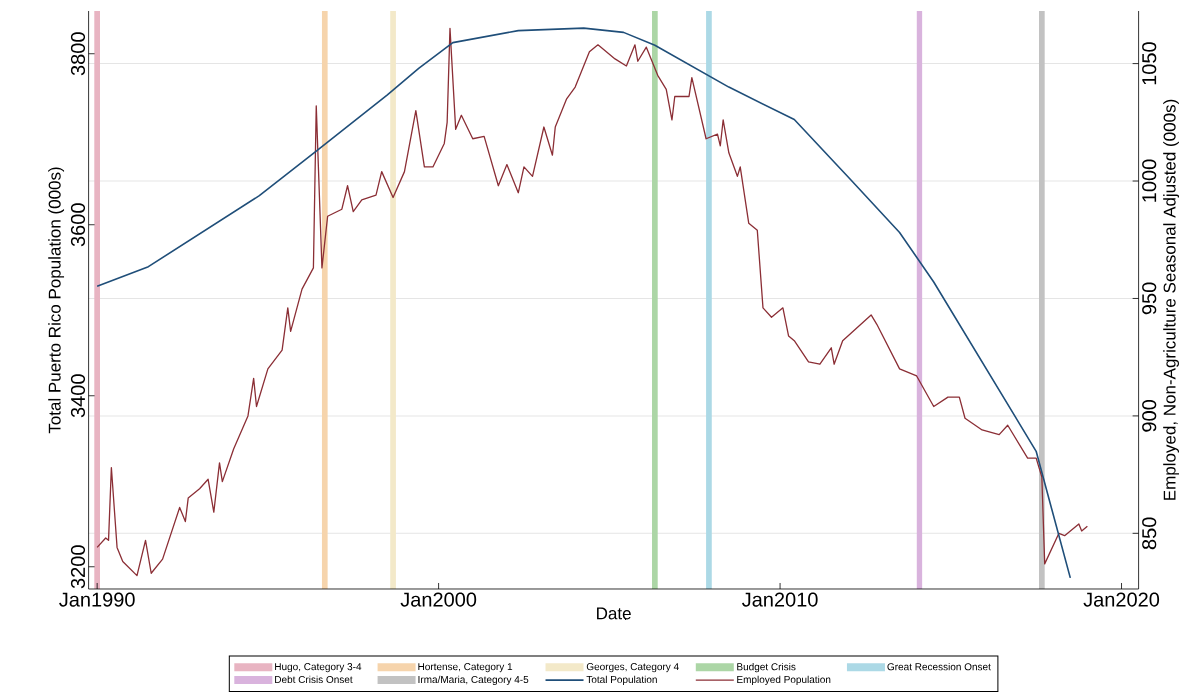  Describe the element at coordinates (97, 599) in the screenshot. I see `x-tick-label: Jan1990` at that location.